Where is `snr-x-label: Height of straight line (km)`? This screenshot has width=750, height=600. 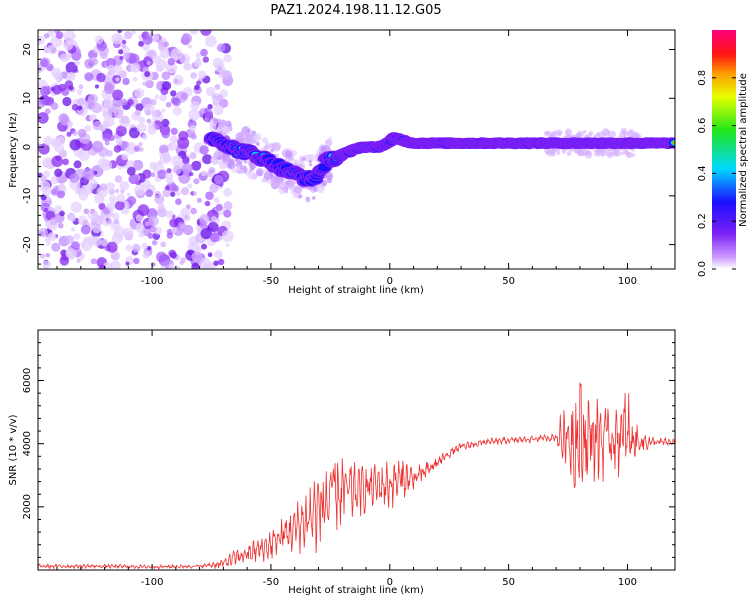 snr-x-label: Height of straight line (km) is located at coordinates (356, 590).